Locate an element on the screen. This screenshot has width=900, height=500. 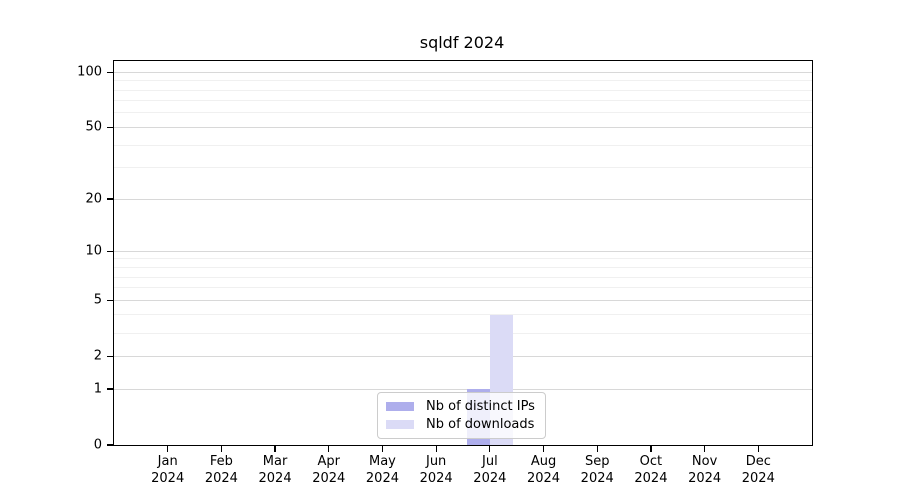
legend-item-distinct-ips: Nb of distinct IPs is located at coordinates (460, 407).